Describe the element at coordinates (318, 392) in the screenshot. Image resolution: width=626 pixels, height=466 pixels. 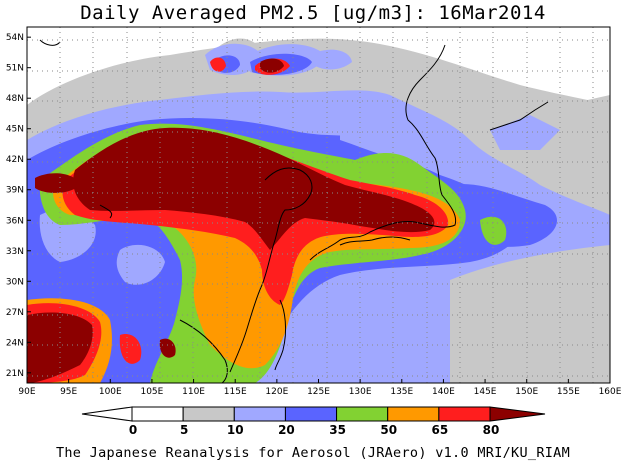
I see `lon-tick-label: 125E` at that location.